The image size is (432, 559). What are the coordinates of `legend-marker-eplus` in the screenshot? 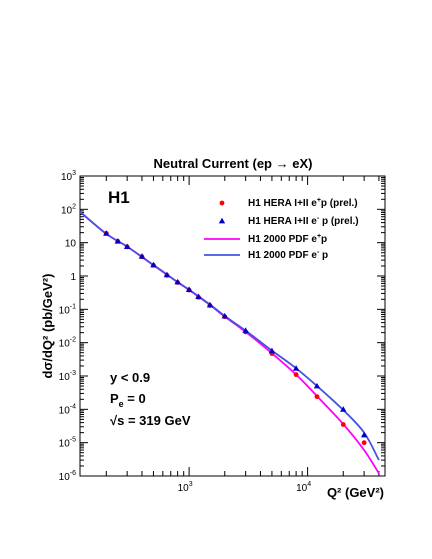 It's located at (222, 203).